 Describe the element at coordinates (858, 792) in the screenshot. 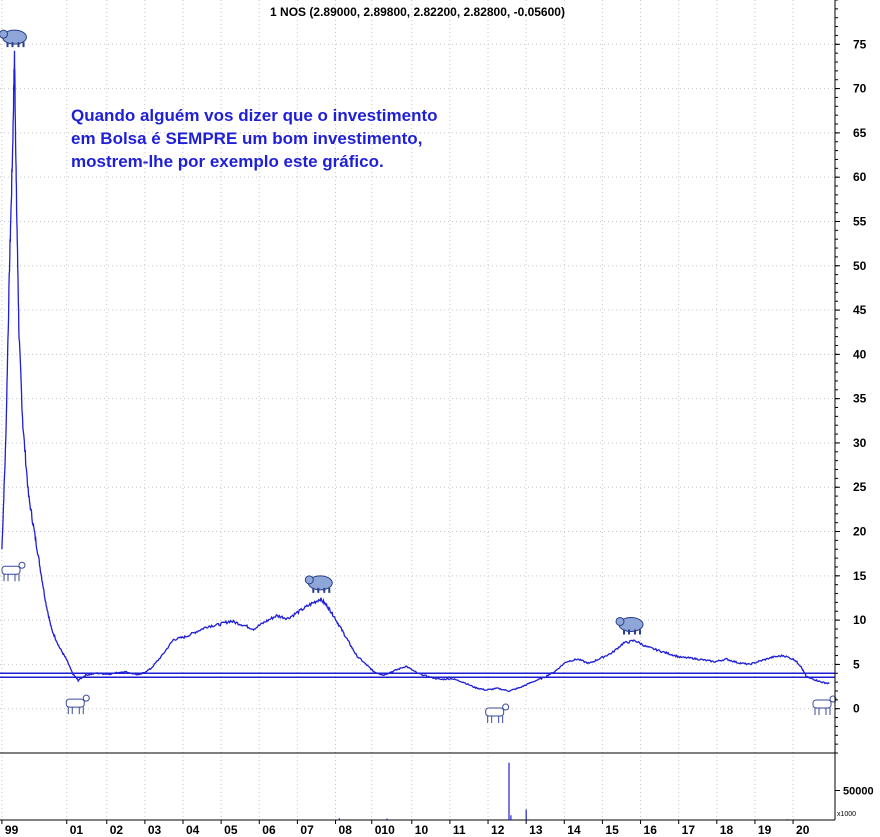

I see `volume-tick-label: 50000` at that location.